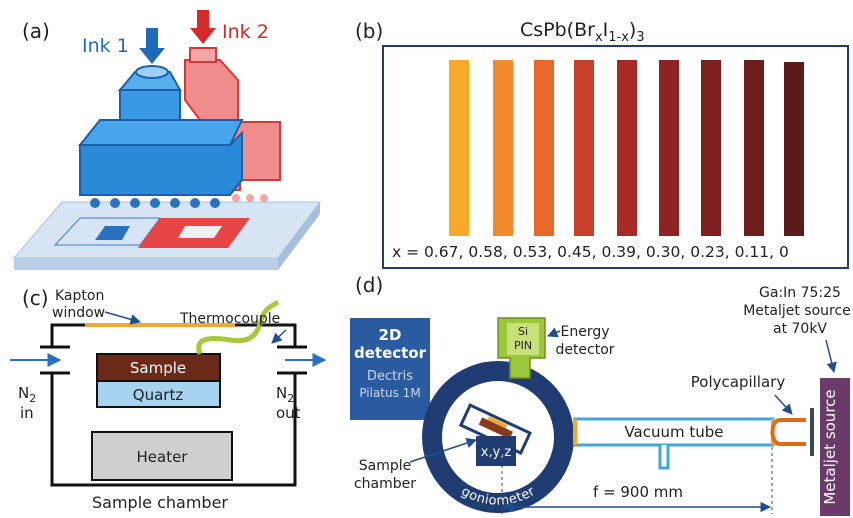  Describe the element at coordinates (557, 30) in the screenshot. I see `title-part: CsPb(Br` at that location.